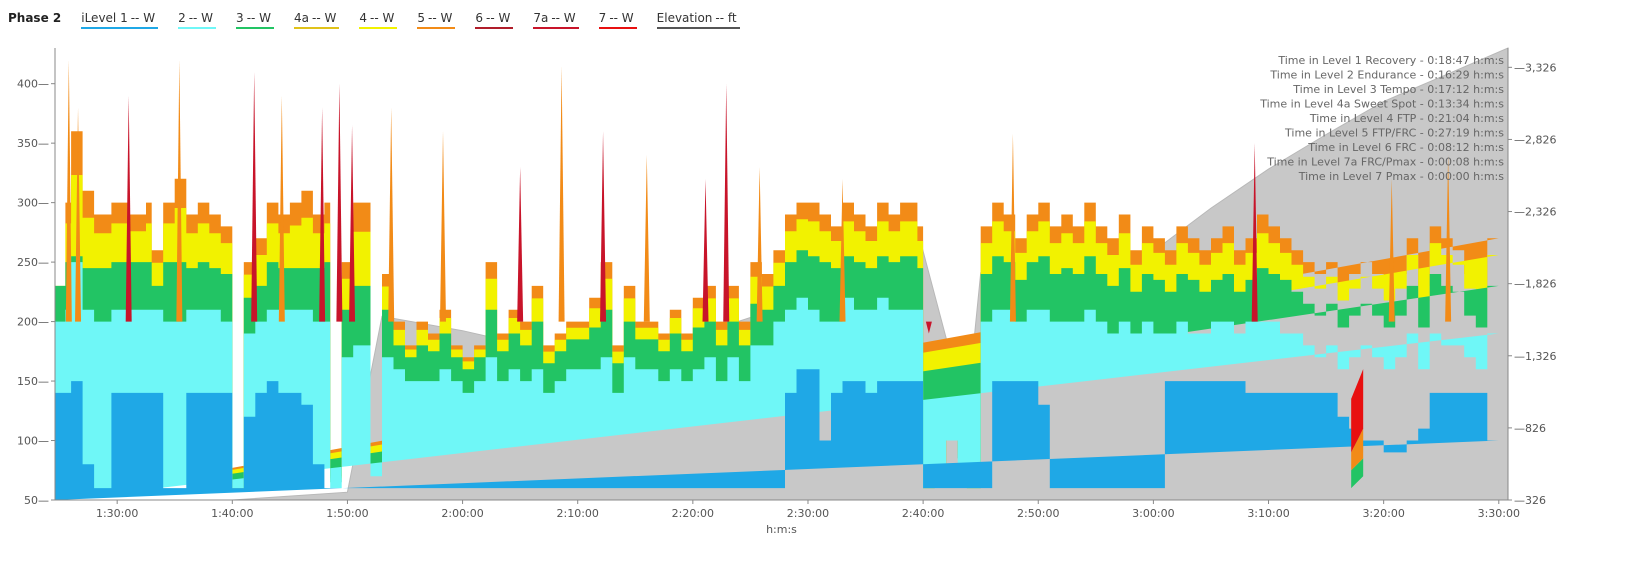  I want to click on y-right-tick-label: —826, so click(1530, 428).